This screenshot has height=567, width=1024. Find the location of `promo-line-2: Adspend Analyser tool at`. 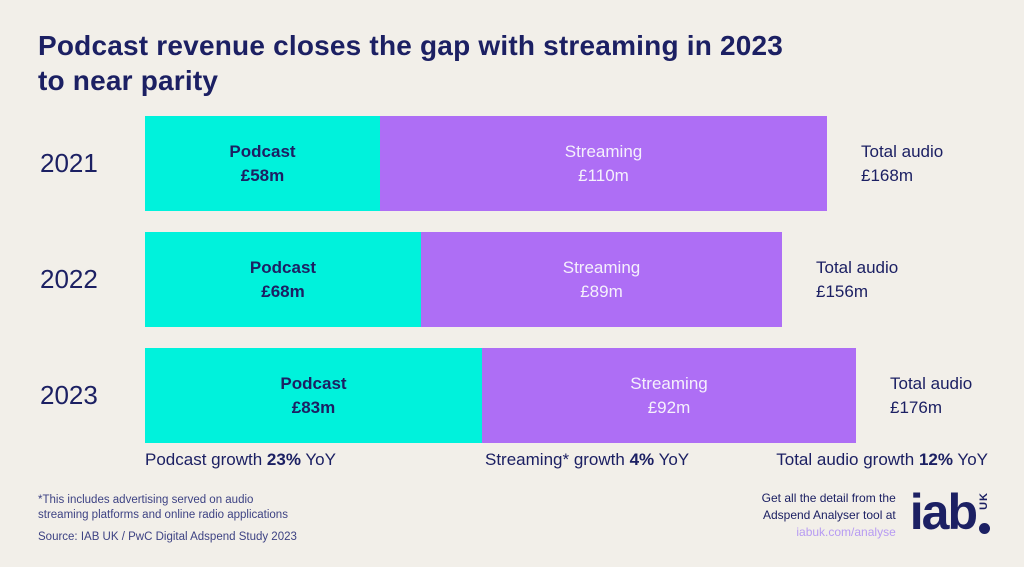

promo-line-2: Adspend Analyser tool at is located at coordinates (829, 515).